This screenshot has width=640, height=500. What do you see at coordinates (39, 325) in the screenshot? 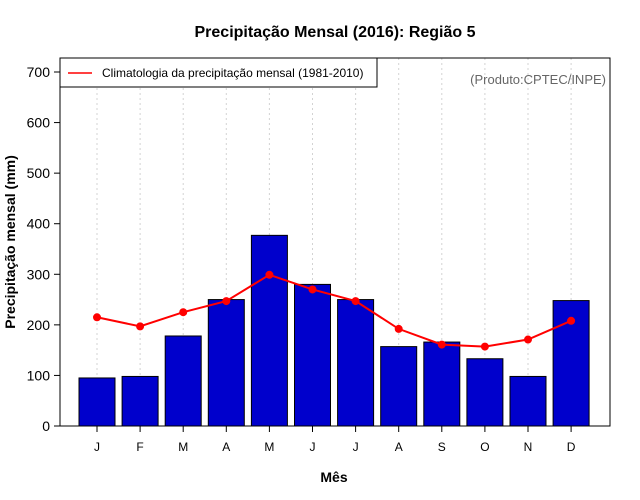
I see `y-tick-label: 200` at bounding box center [39, 325].